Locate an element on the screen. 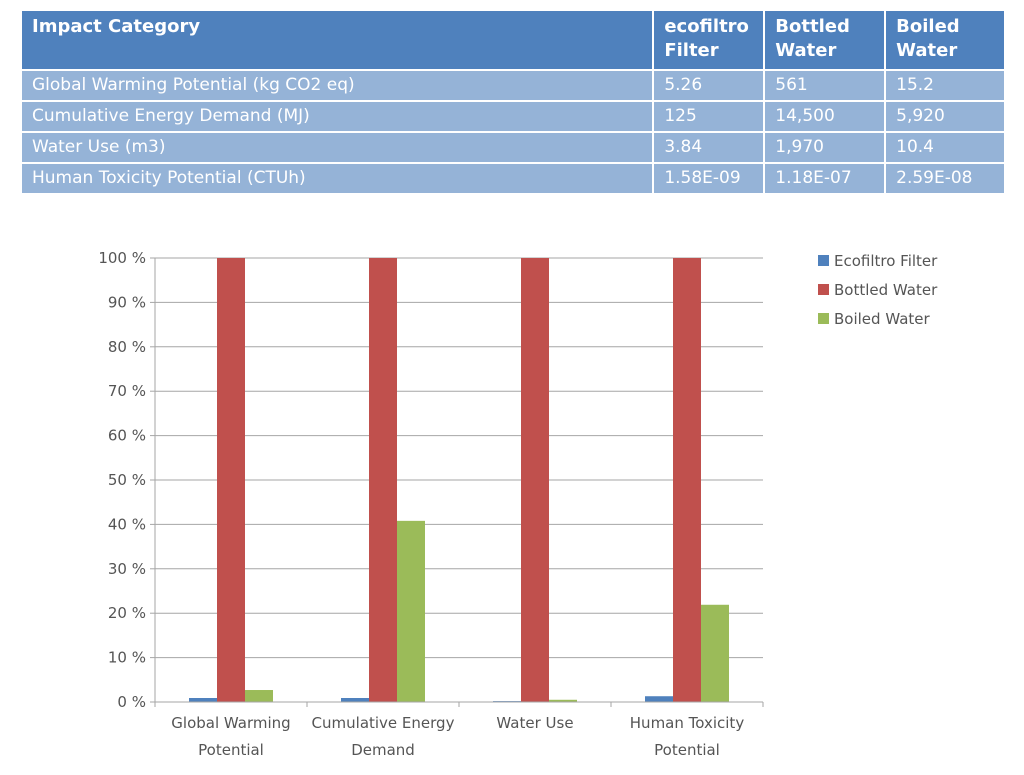 This screenshot has height=775, width=1024. value-cell: 5.26 is located at coordinates (709, 85).